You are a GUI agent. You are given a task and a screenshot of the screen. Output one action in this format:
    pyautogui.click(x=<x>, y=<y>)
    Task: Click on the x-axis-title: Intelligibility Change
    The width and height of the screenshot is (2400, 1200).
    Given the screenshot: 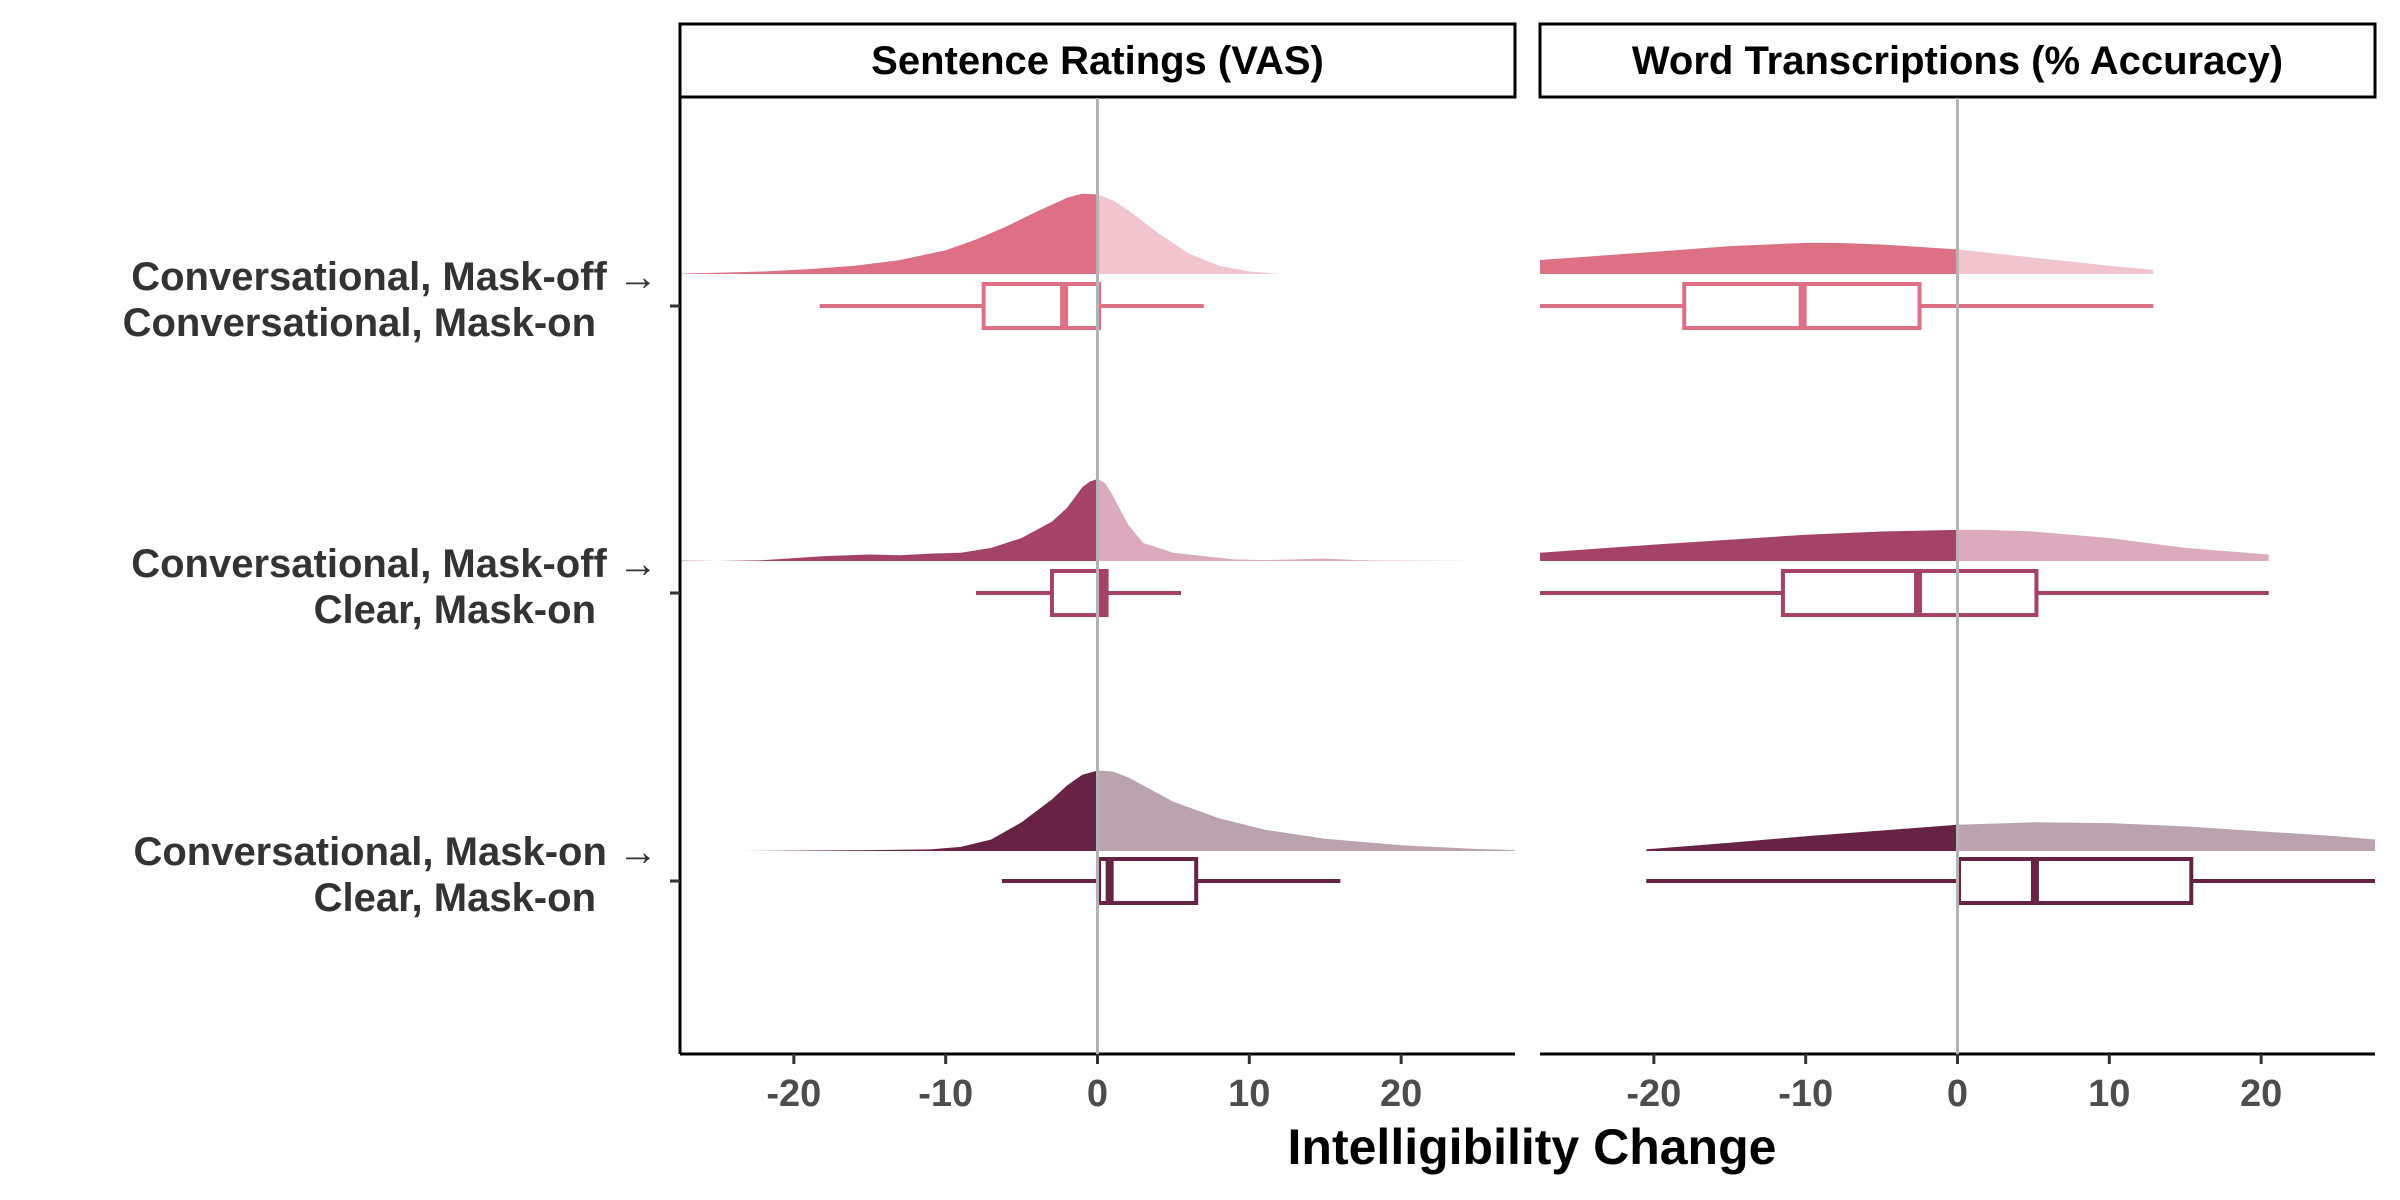 What is the action you would take?
    pyautogui.click(x=1532, y=1147)
    